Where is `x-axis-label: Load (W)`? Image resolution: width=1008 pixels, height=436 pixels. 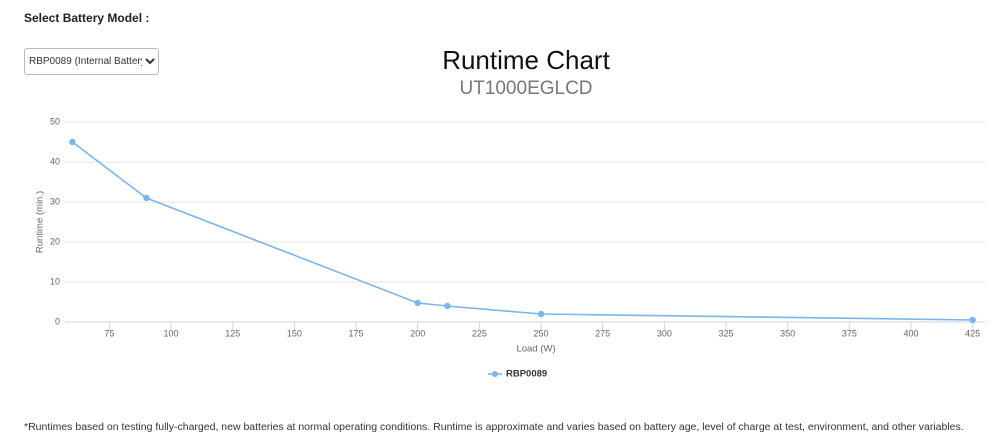 x-axis-label: Load (W) is located at coordinates (535, 349).